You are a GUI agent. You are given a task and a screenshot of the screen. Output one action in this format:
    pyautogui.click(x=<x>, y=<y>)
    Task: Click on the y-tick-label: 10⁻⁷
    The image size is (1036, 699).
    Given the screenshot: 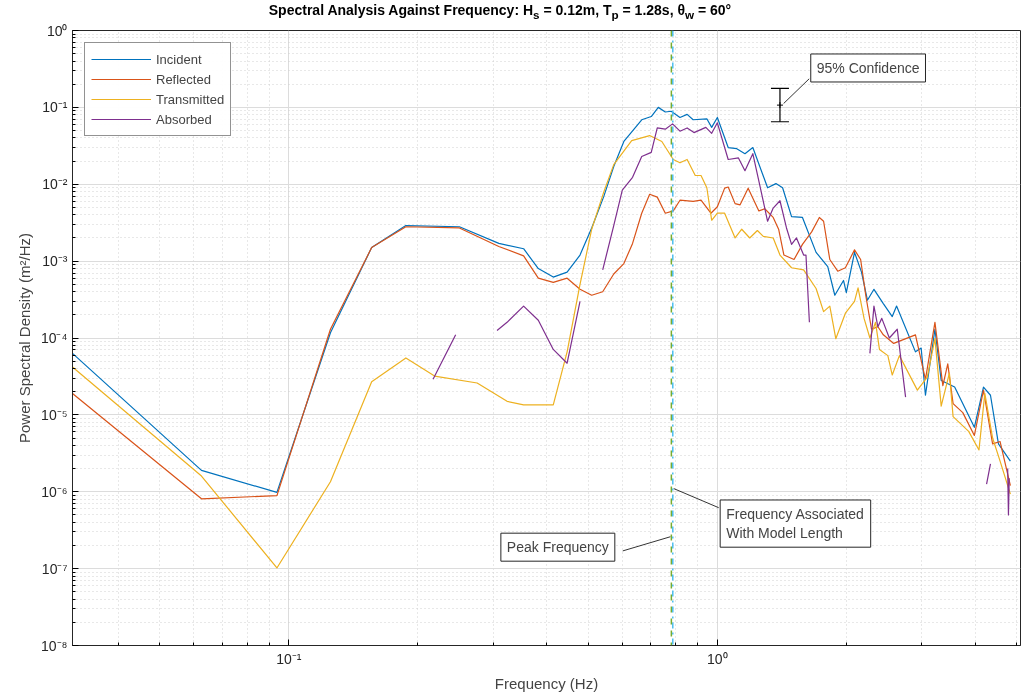 What is the action you would take?
    pyautogui.click(x=54, y=568)
    